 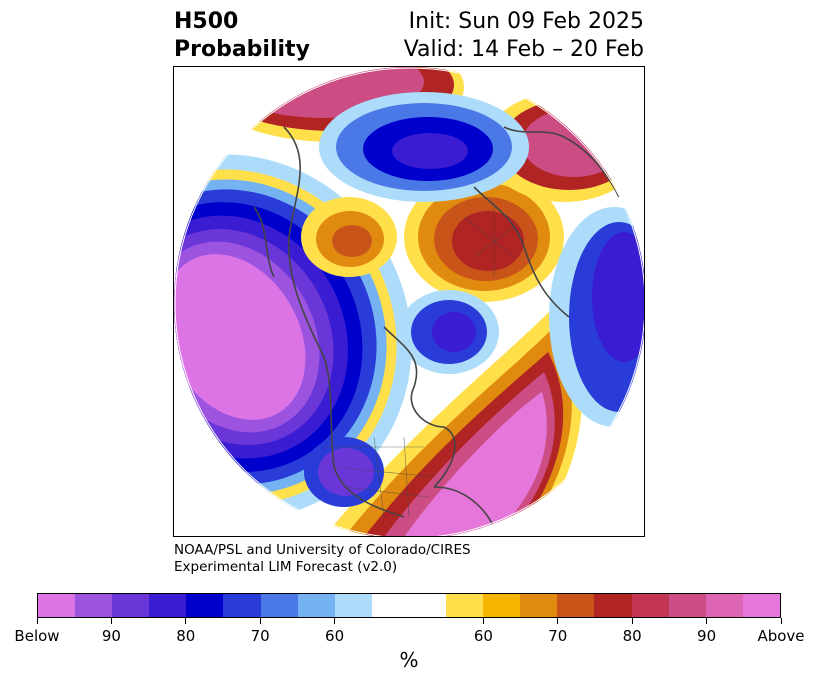 What do you see at coordinates (596, 317) in the screenshot?
I see `below-anomaly-east` at bounding box center [596, 317].